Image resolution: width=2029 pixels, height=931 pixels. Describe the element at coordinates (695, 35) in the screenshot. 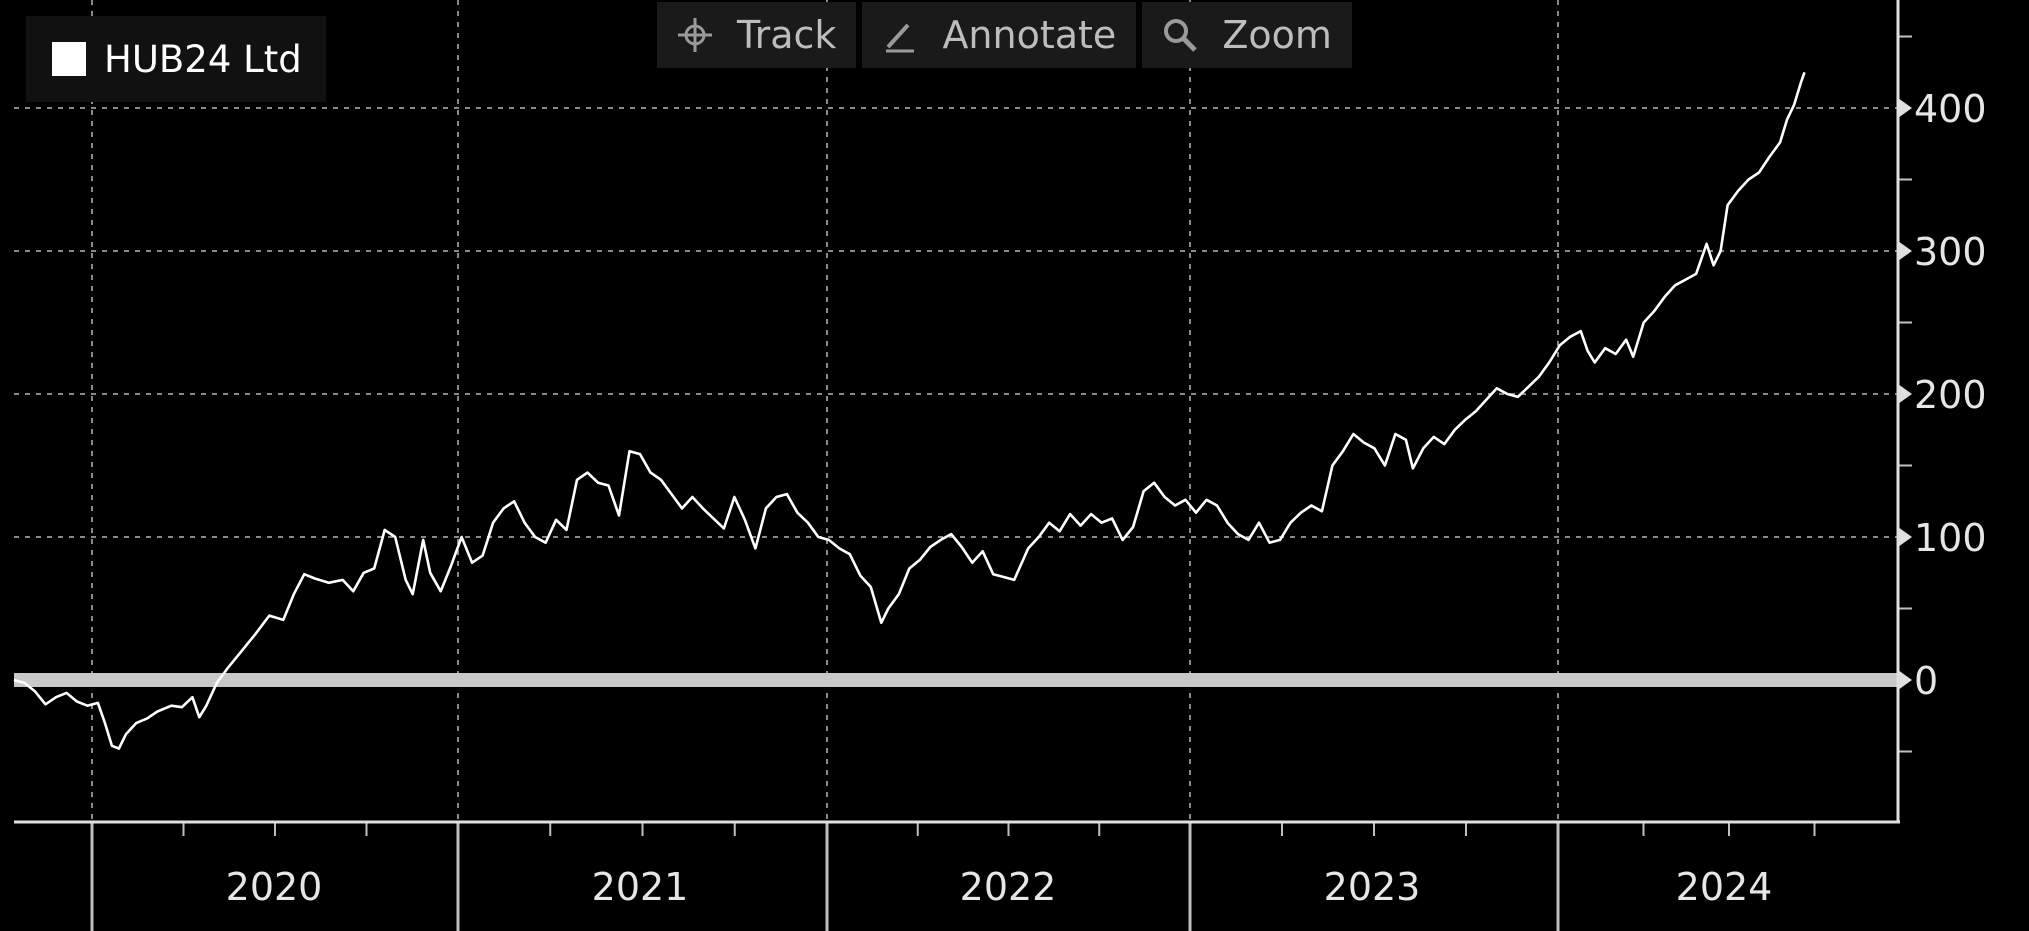

I see `crosshair-icon` at that location.